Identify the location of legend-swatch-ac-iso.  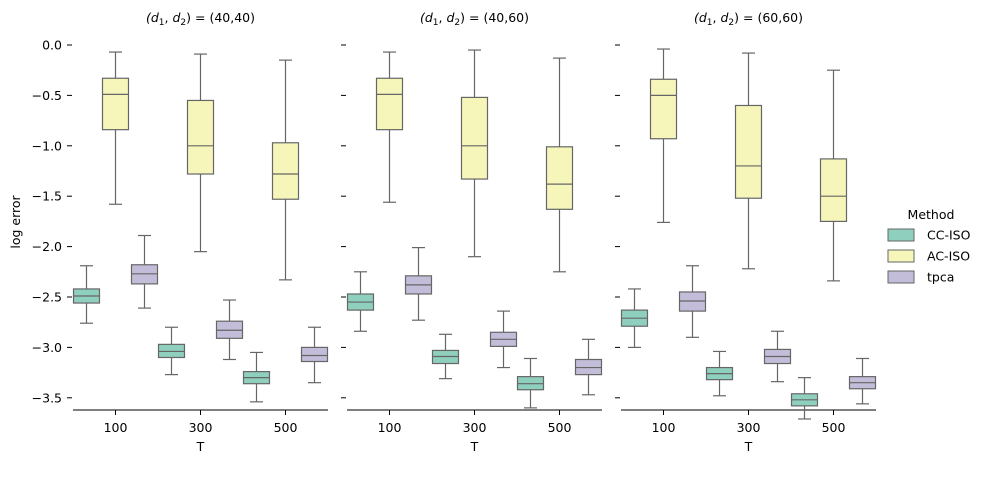
(901, 256).